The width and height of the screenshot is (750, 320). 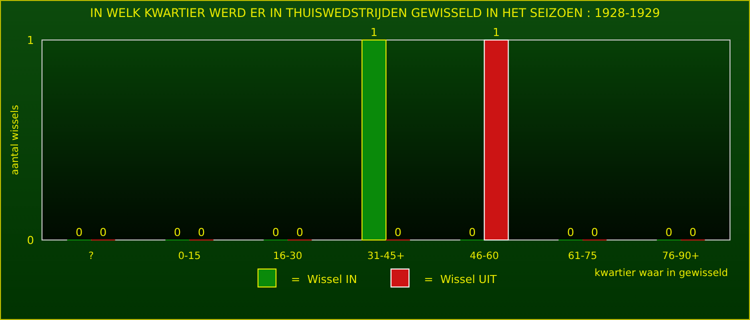 I want to click on x-tick-label: 76-90+, so click(x=681, y=256).